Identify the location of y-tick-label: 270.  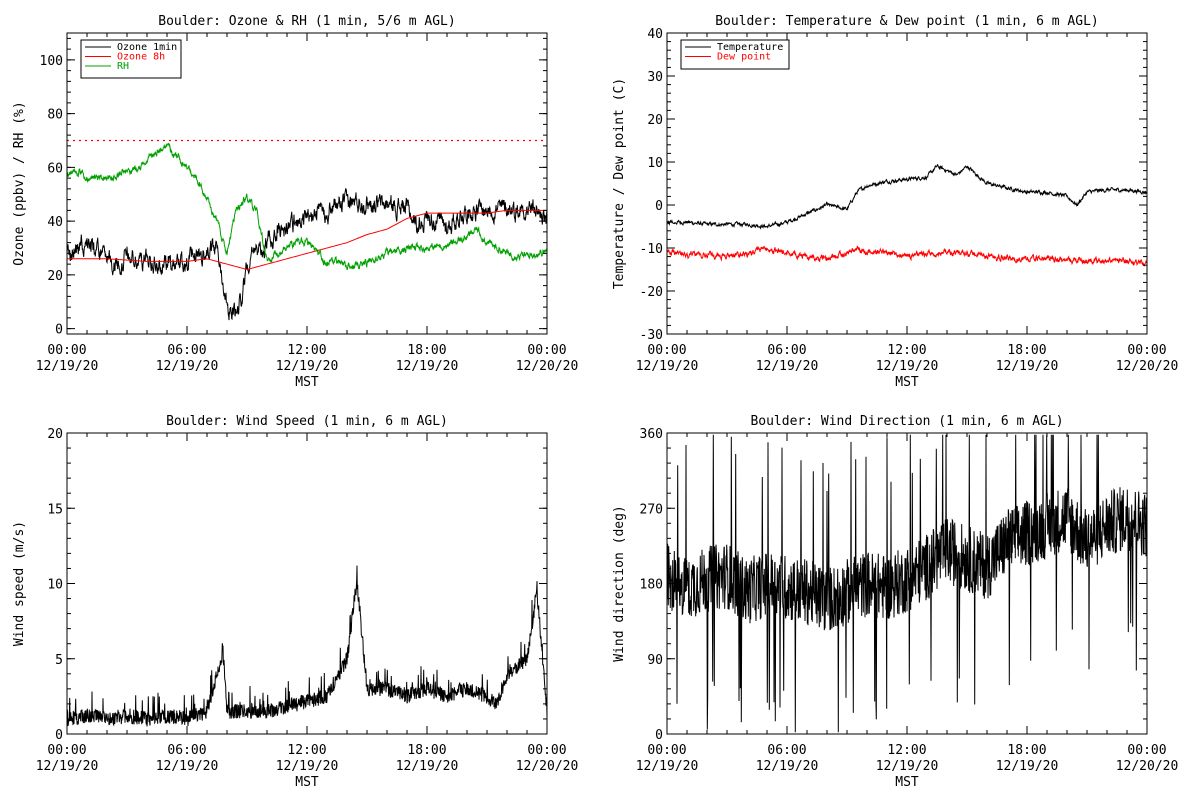
(651, 509).